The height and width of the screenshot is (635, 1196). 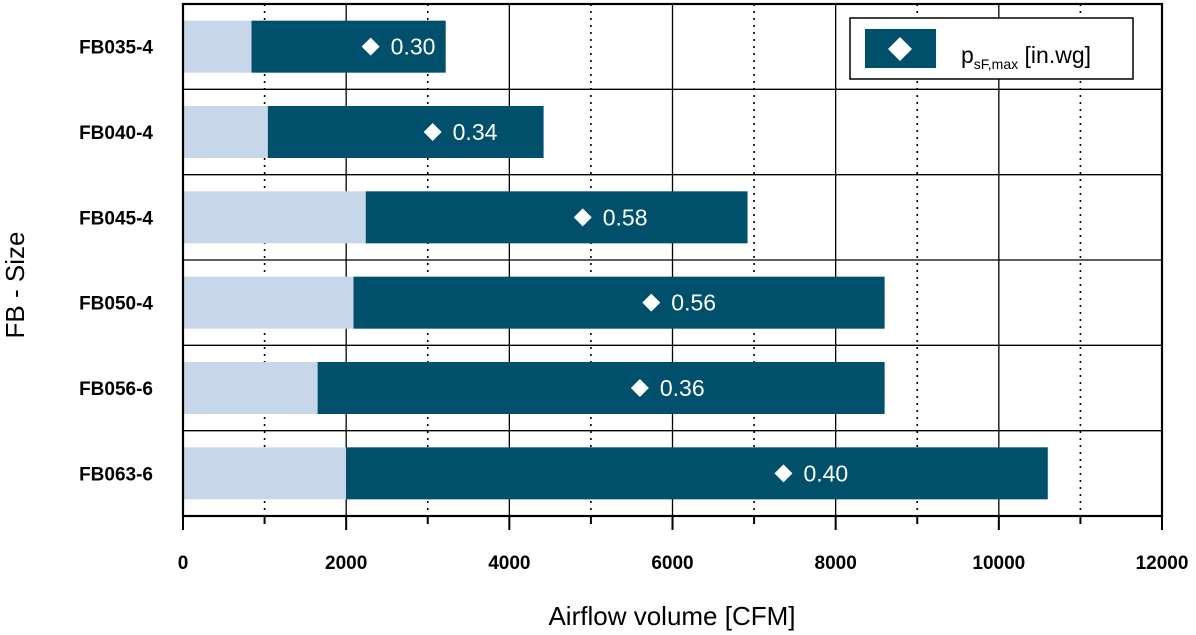 I want to click on x-tick-label: 0, so click(x=183, y=563).